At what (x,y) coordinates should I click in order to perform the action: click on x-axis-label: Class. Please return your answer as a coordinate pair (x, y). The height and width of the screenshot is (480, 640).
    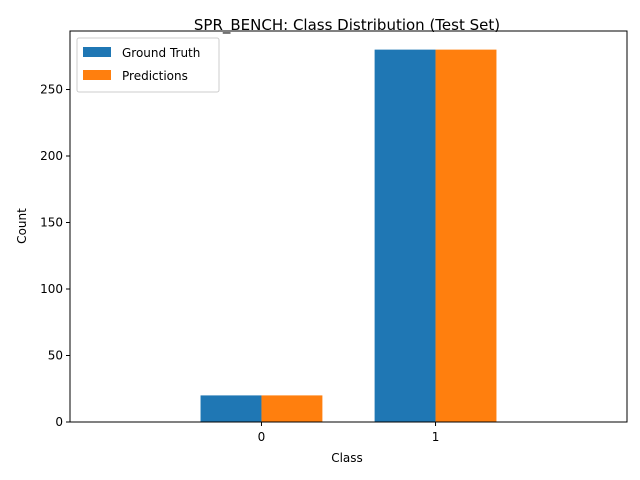
    Looking at the image, I should click on (347, 458).